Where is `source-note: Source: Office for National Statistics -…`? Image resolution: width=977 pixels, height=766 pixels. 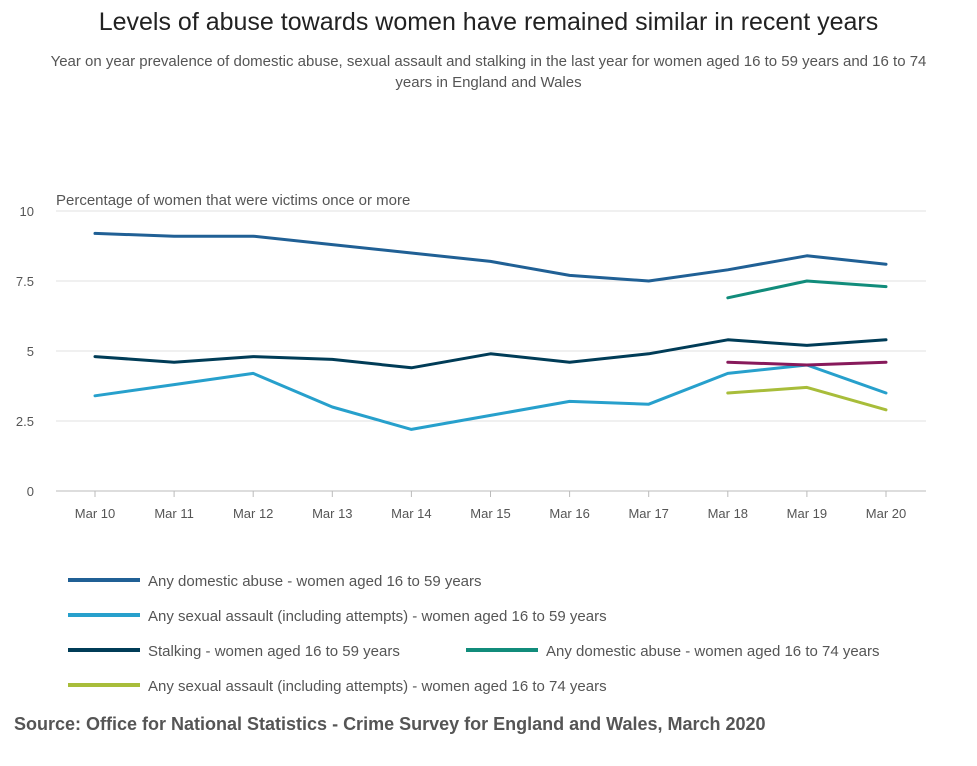
source-note: Source: Office for National Statistics -… is located at coordinates (390, 724).